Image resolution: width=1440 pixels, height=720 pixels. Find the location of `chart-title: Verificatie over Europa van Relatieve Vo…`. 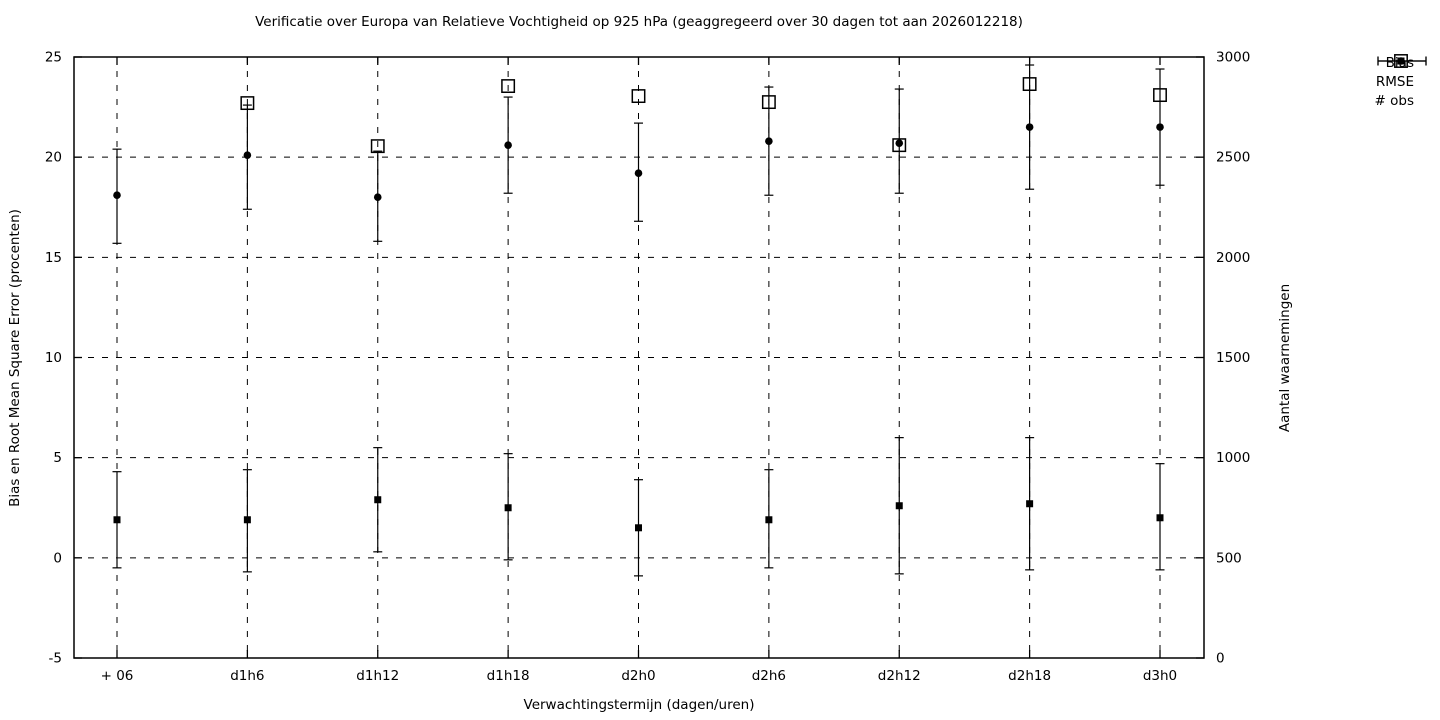

chart-title: Verificatie over Europa van Relatieve Vo… is located at coordinates (639, 22).